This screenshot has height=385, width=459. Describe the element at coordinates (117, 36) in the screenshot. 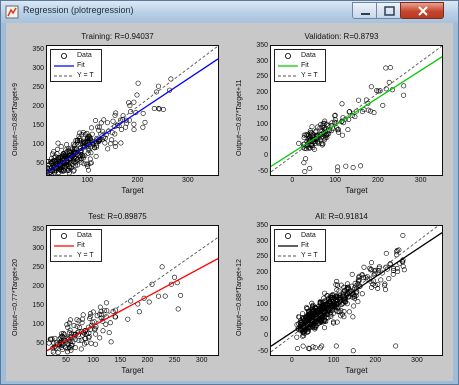

I see `plot-title: Training: R=0.94037` at that location.